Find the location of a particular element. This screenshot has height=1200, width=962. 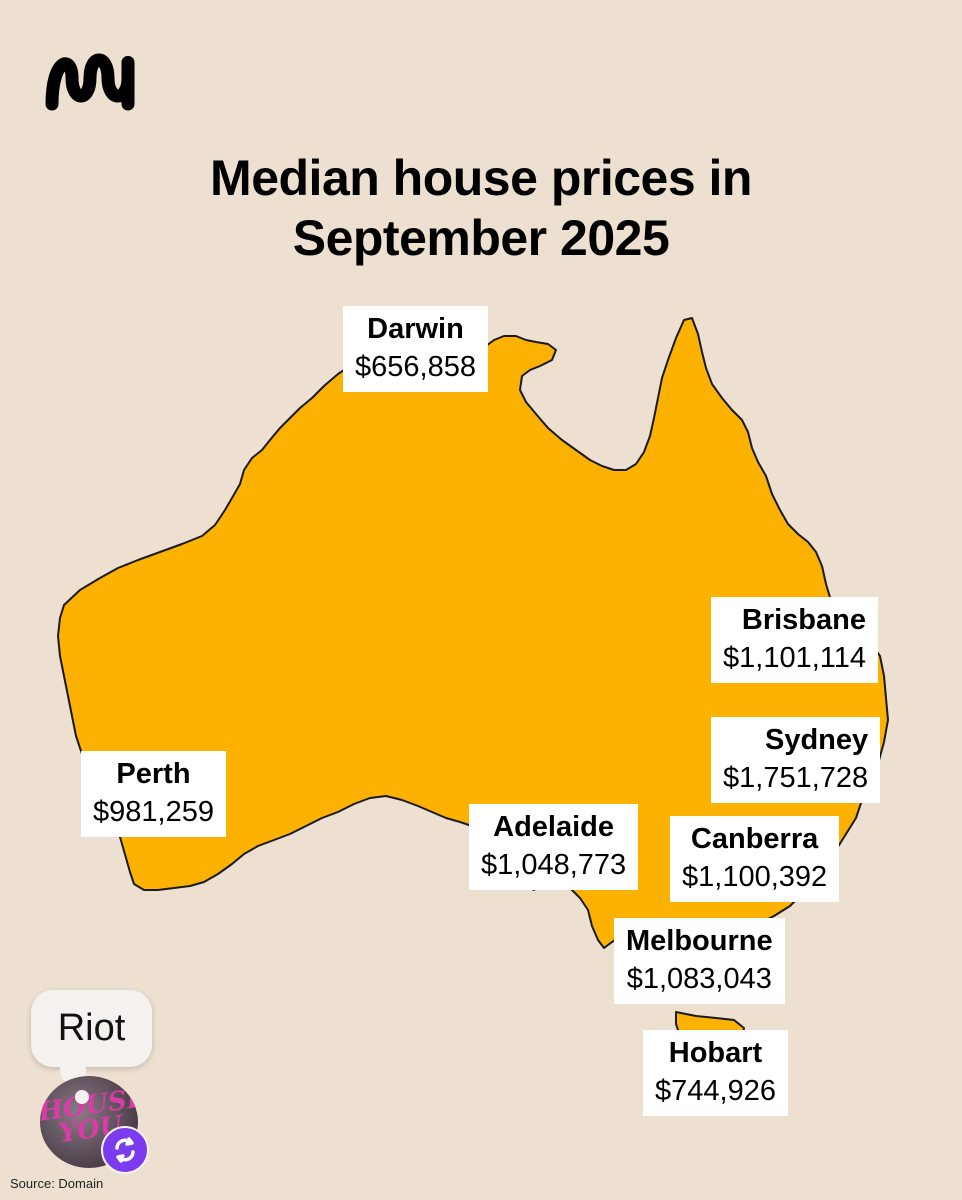

repost-icon is located at coordinates (125, 1150).